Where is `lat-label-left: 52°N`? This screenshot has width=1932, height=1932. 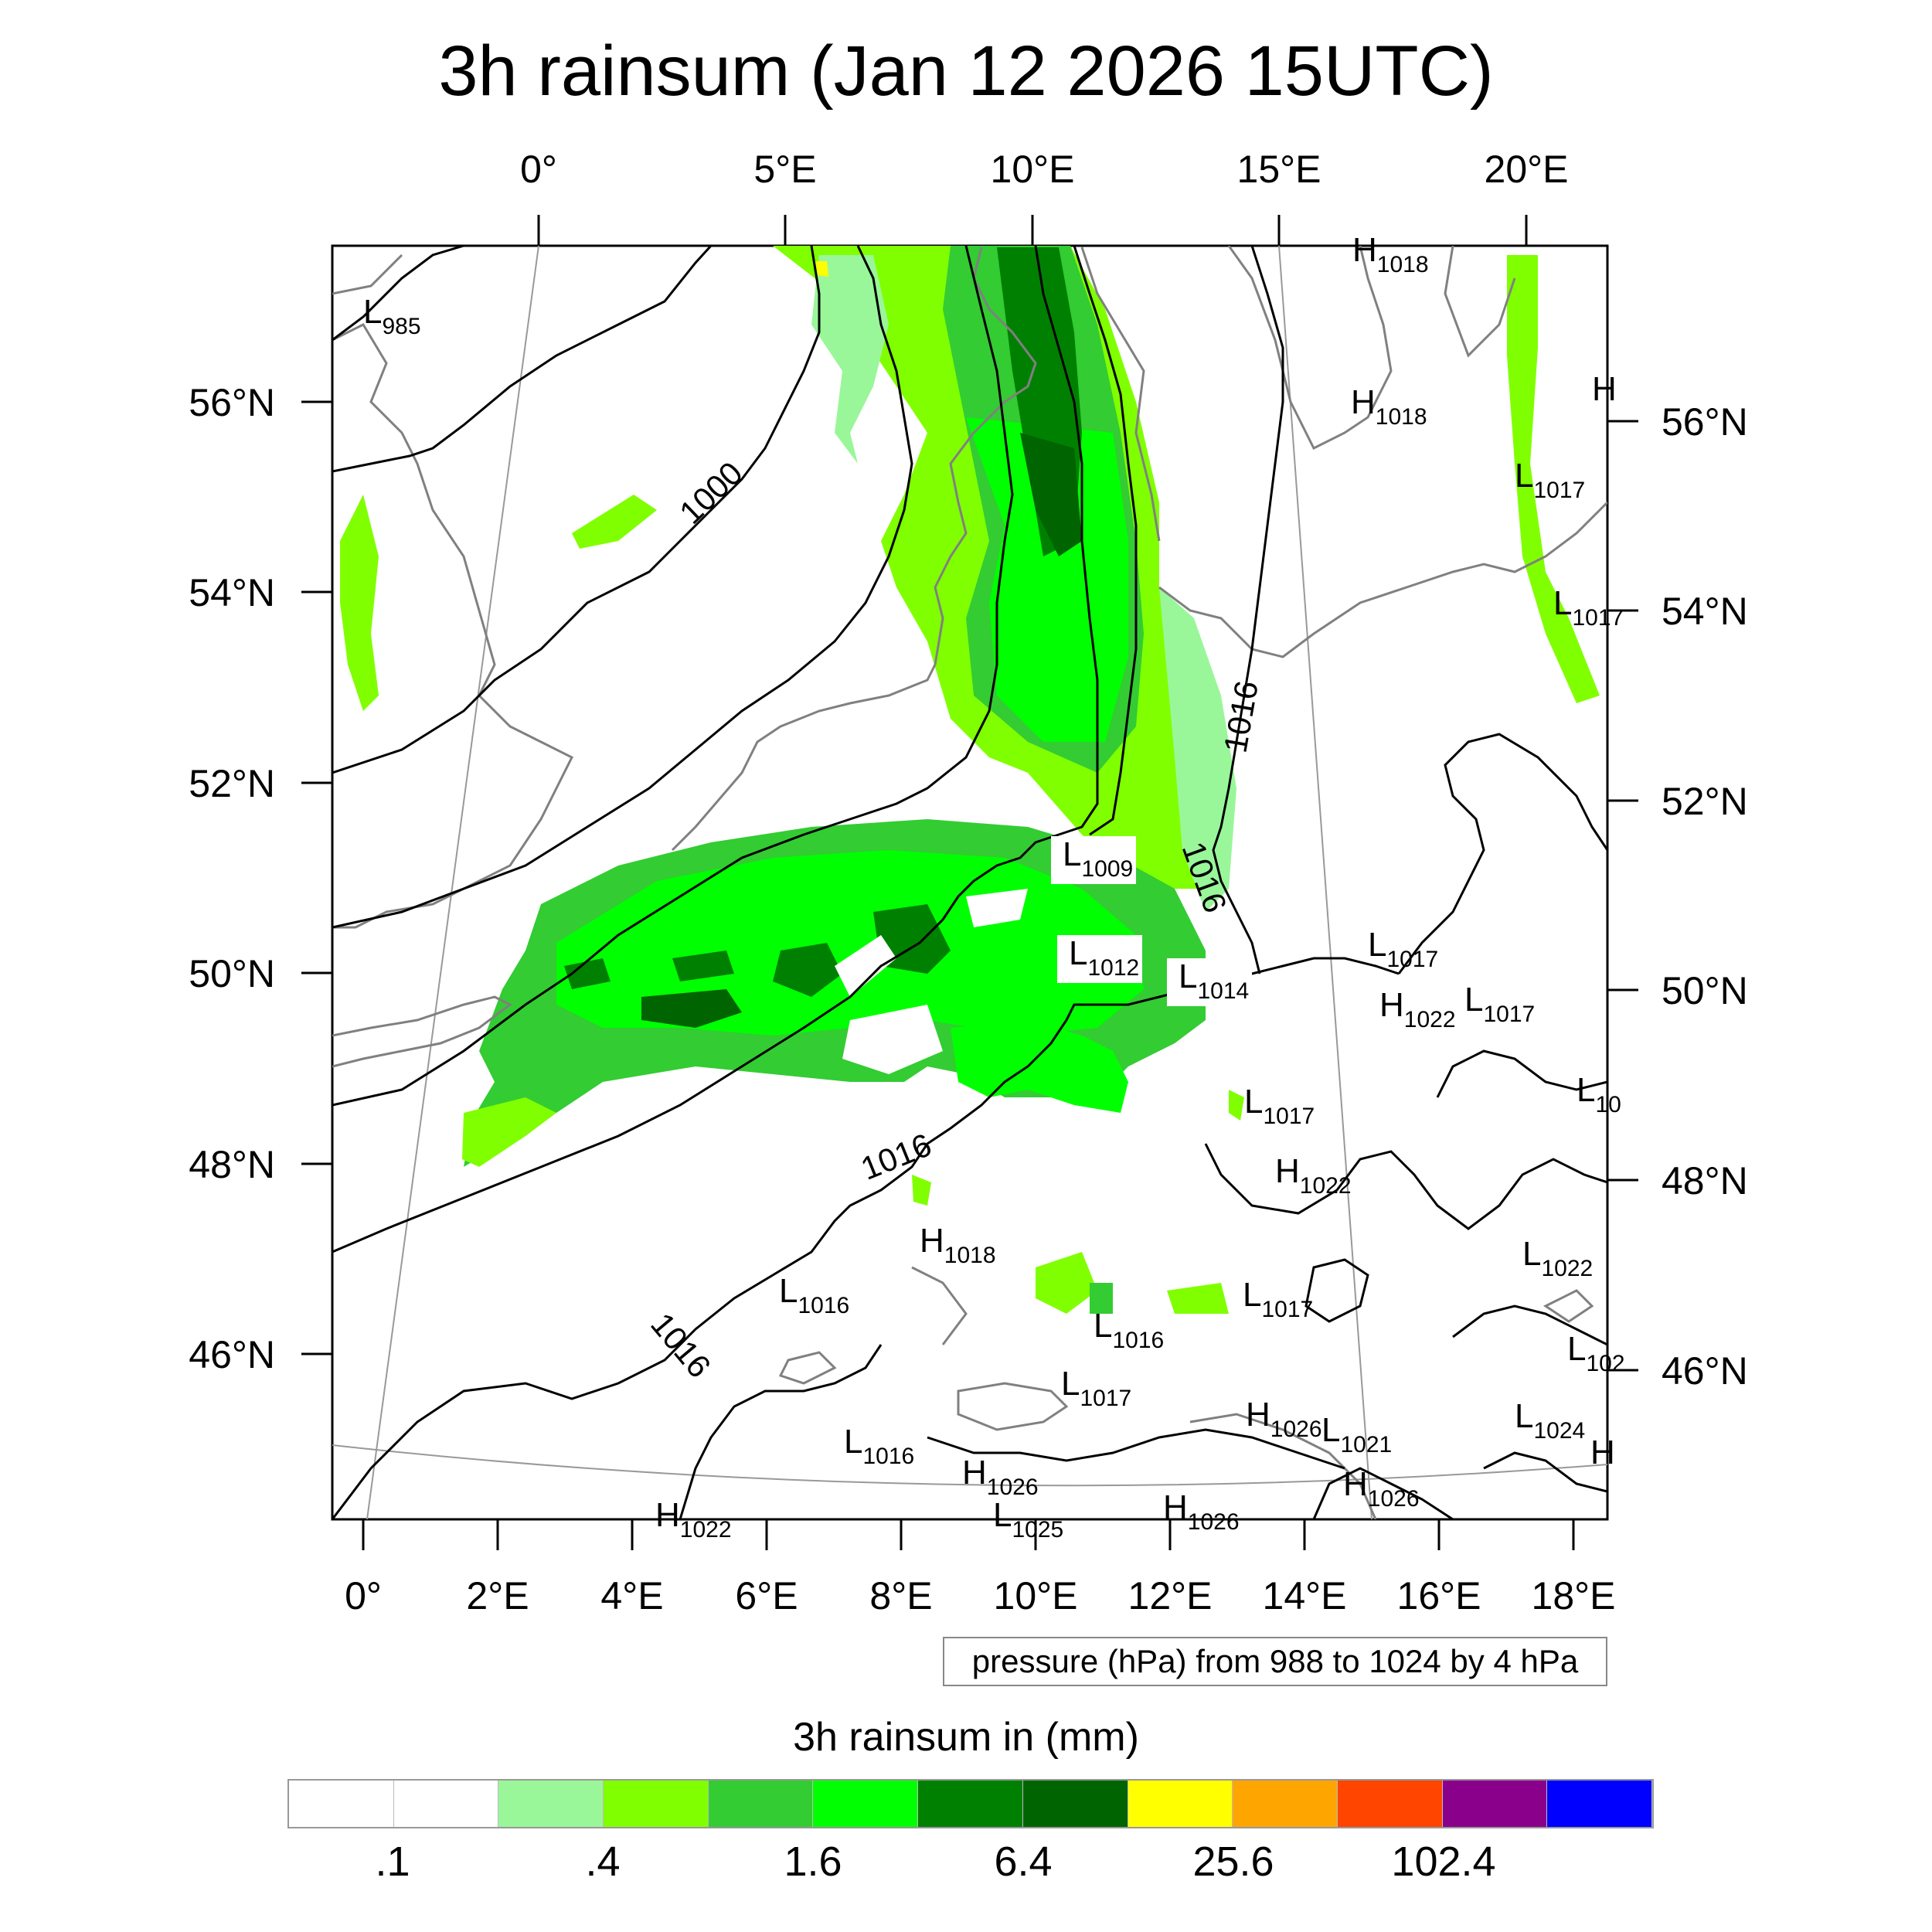
lat-label-left: 52°N is located at coordinates (232, 784).